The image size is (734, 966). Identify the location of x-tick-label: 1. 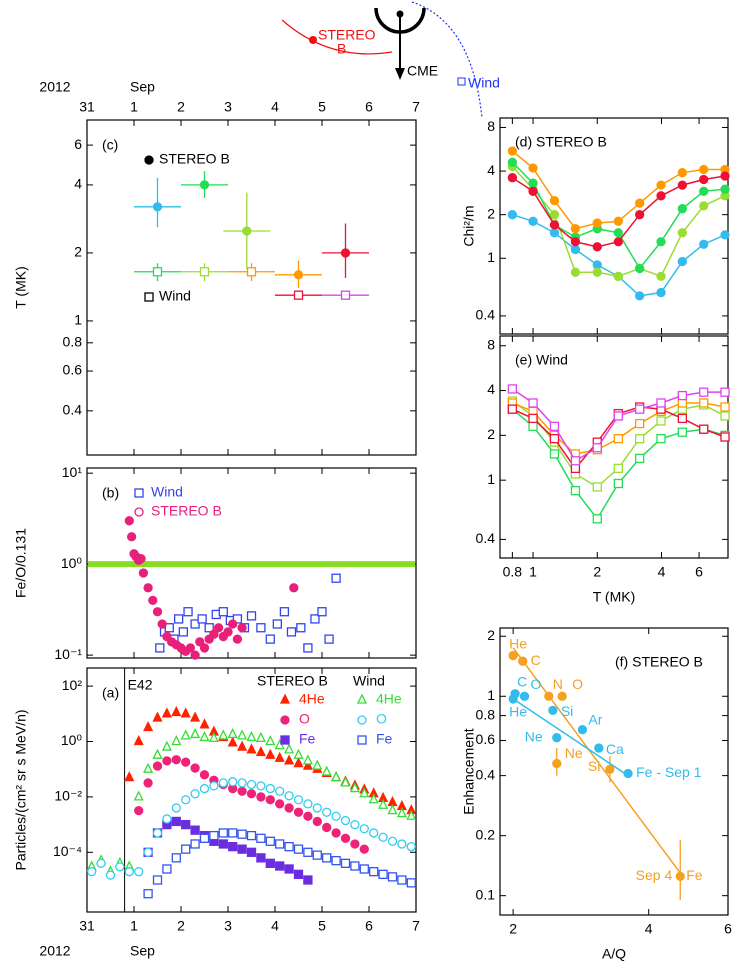
(134, 926).